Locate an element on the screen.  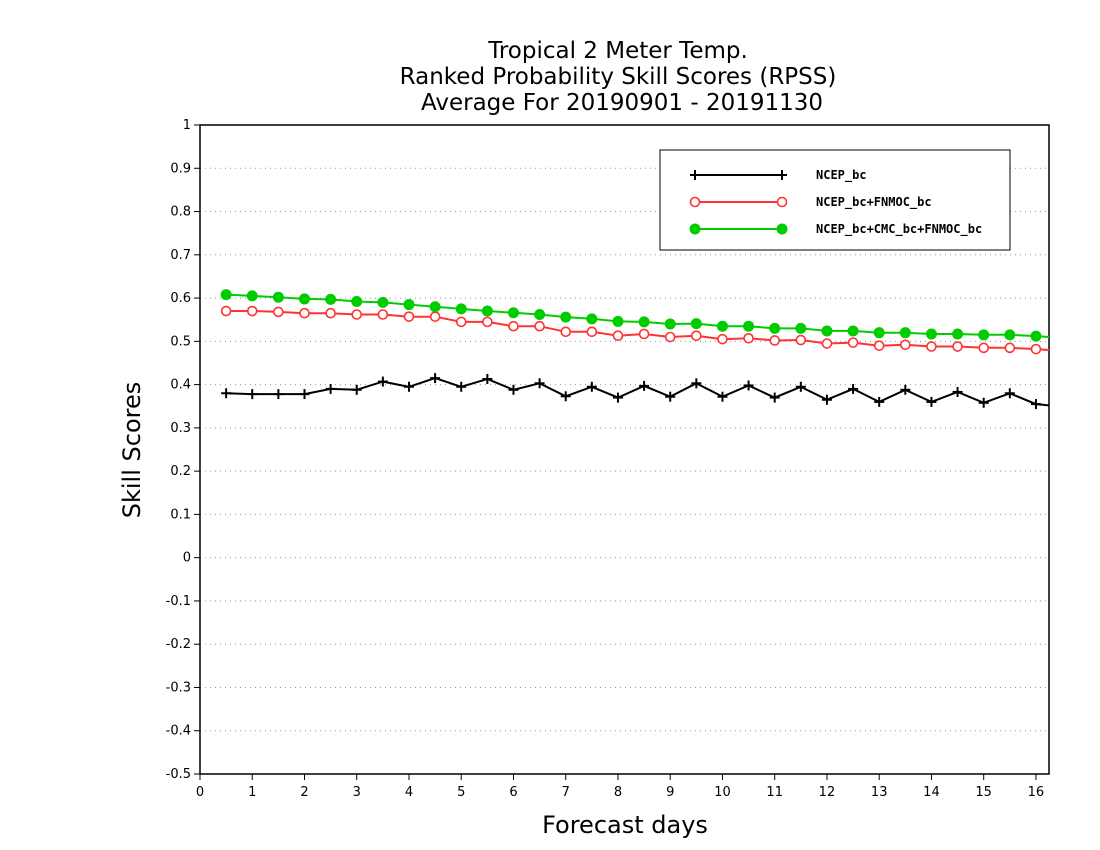
x-tick-label: 12 is located at coordinates (827, 792).